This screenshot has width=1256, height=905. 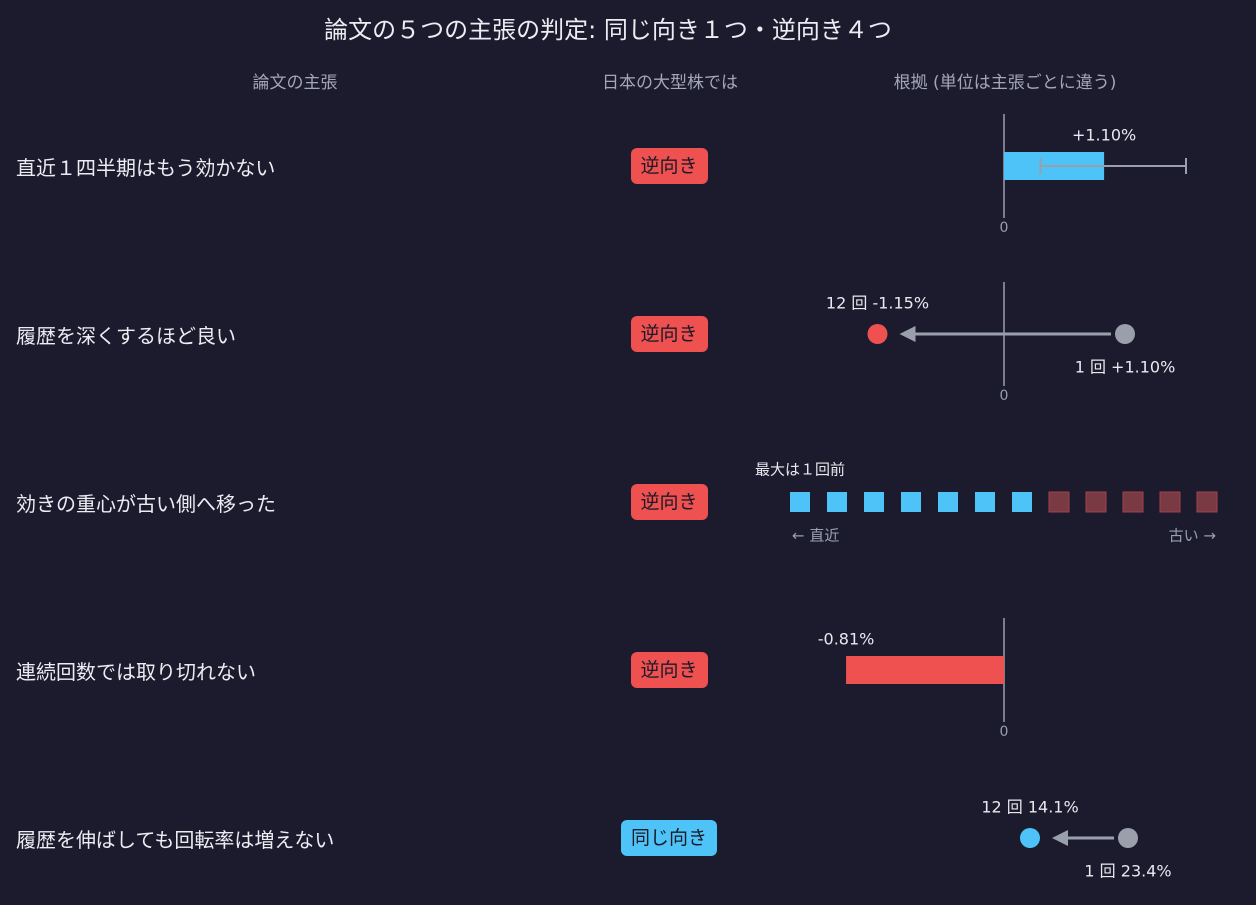 What do you see at coordinates (815, 536) in the screenshot?
I see `lag-axis-left-label: ← 直近` at bounding box center [815, 536].